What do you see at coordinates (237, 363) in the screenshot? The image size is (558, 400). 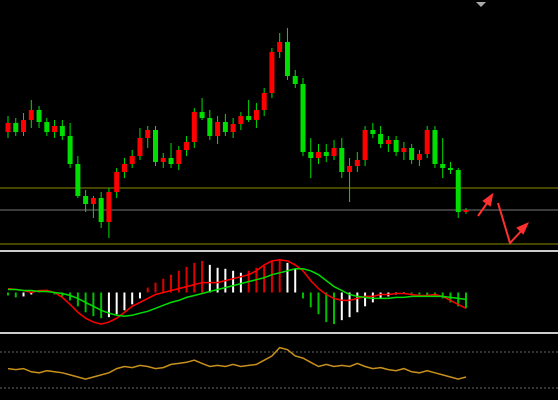 I see `oscillator-line` at bounding box center [237, 363].